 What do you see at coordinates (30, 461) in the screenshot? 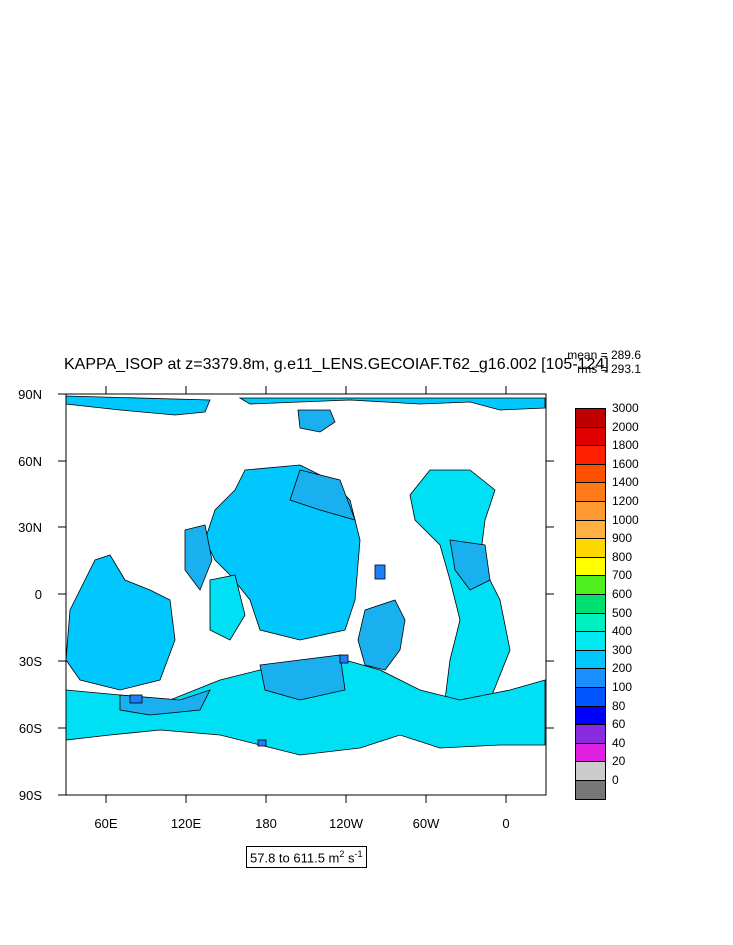
I see `y-label-60n: 60N` at bounding box center [30, 461].